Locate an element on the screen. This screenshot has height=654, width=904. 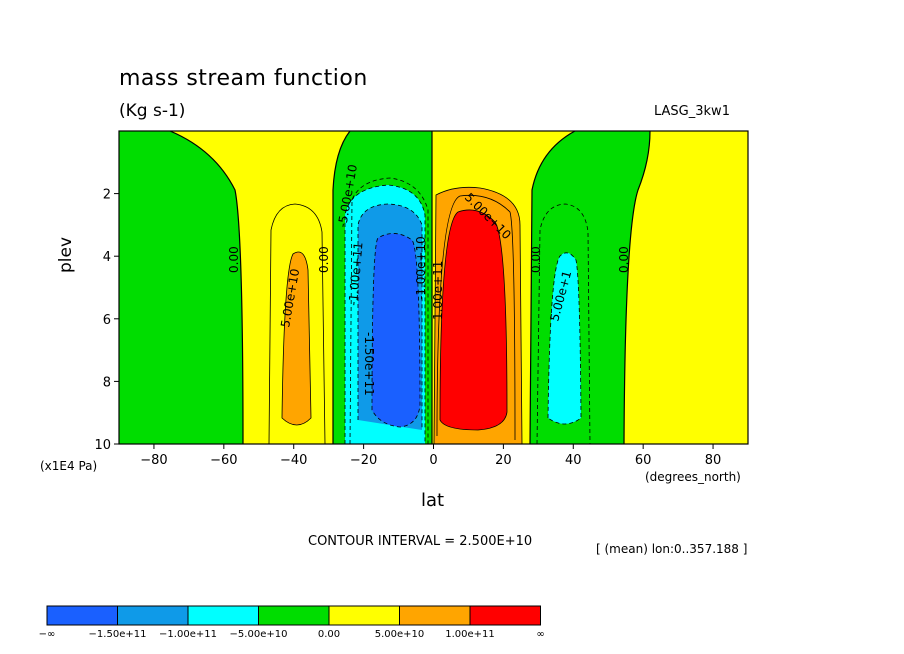
y-tick-label: 10 is located at coordinates (102, 445).